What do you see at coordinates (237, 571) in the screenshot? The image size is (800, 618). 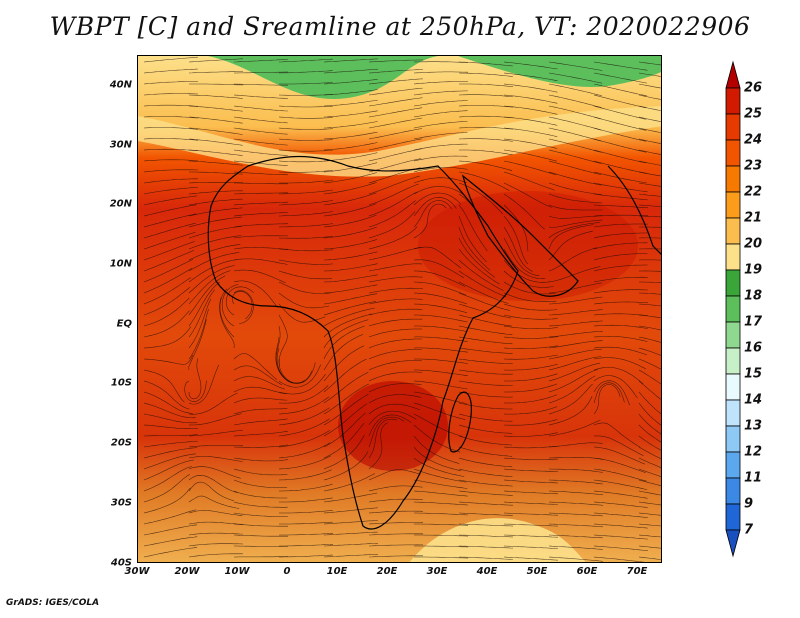 I see `lon-label: 10W` at bounding box center [237, 571].